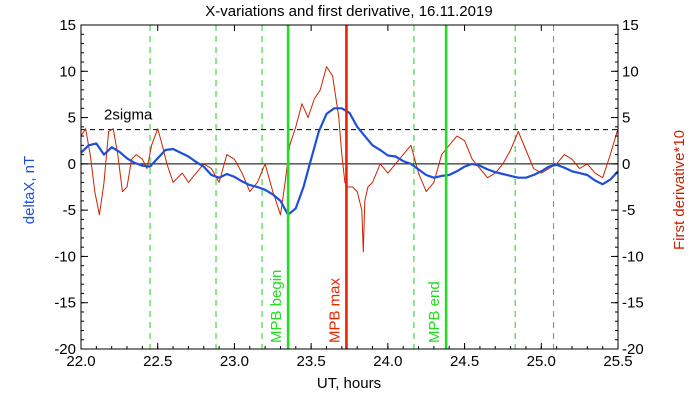  Describe the element at coordinates (630, 25) in the screenshot. I see `y-right-tick-label-7: 15` at that location.